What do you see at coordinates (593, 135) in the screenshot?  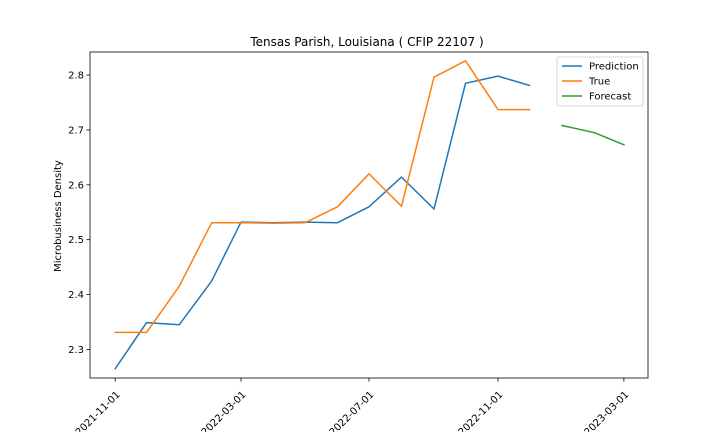 I see `series-line-forecast` at bounding box center [593, 135].